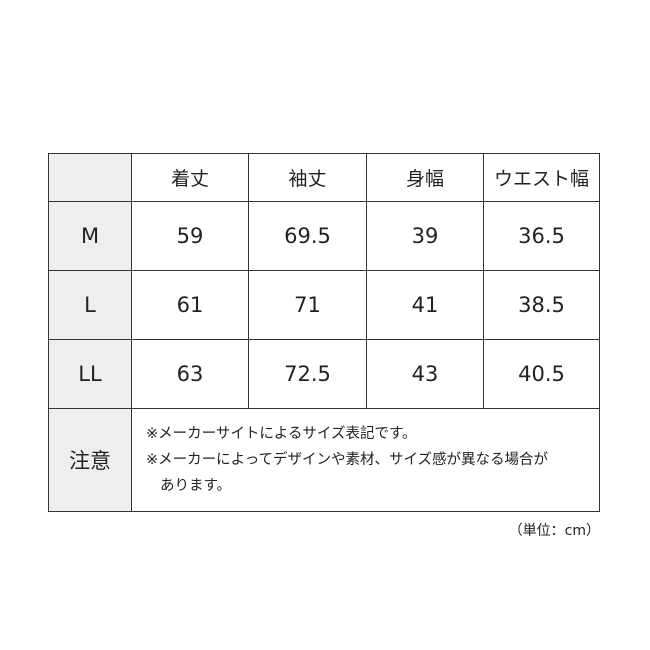 The image size is (650, 650). What do you see at coordinates (190, 374) in the screenshot?
I see `cell: 63` at bounding box center [190, 374].